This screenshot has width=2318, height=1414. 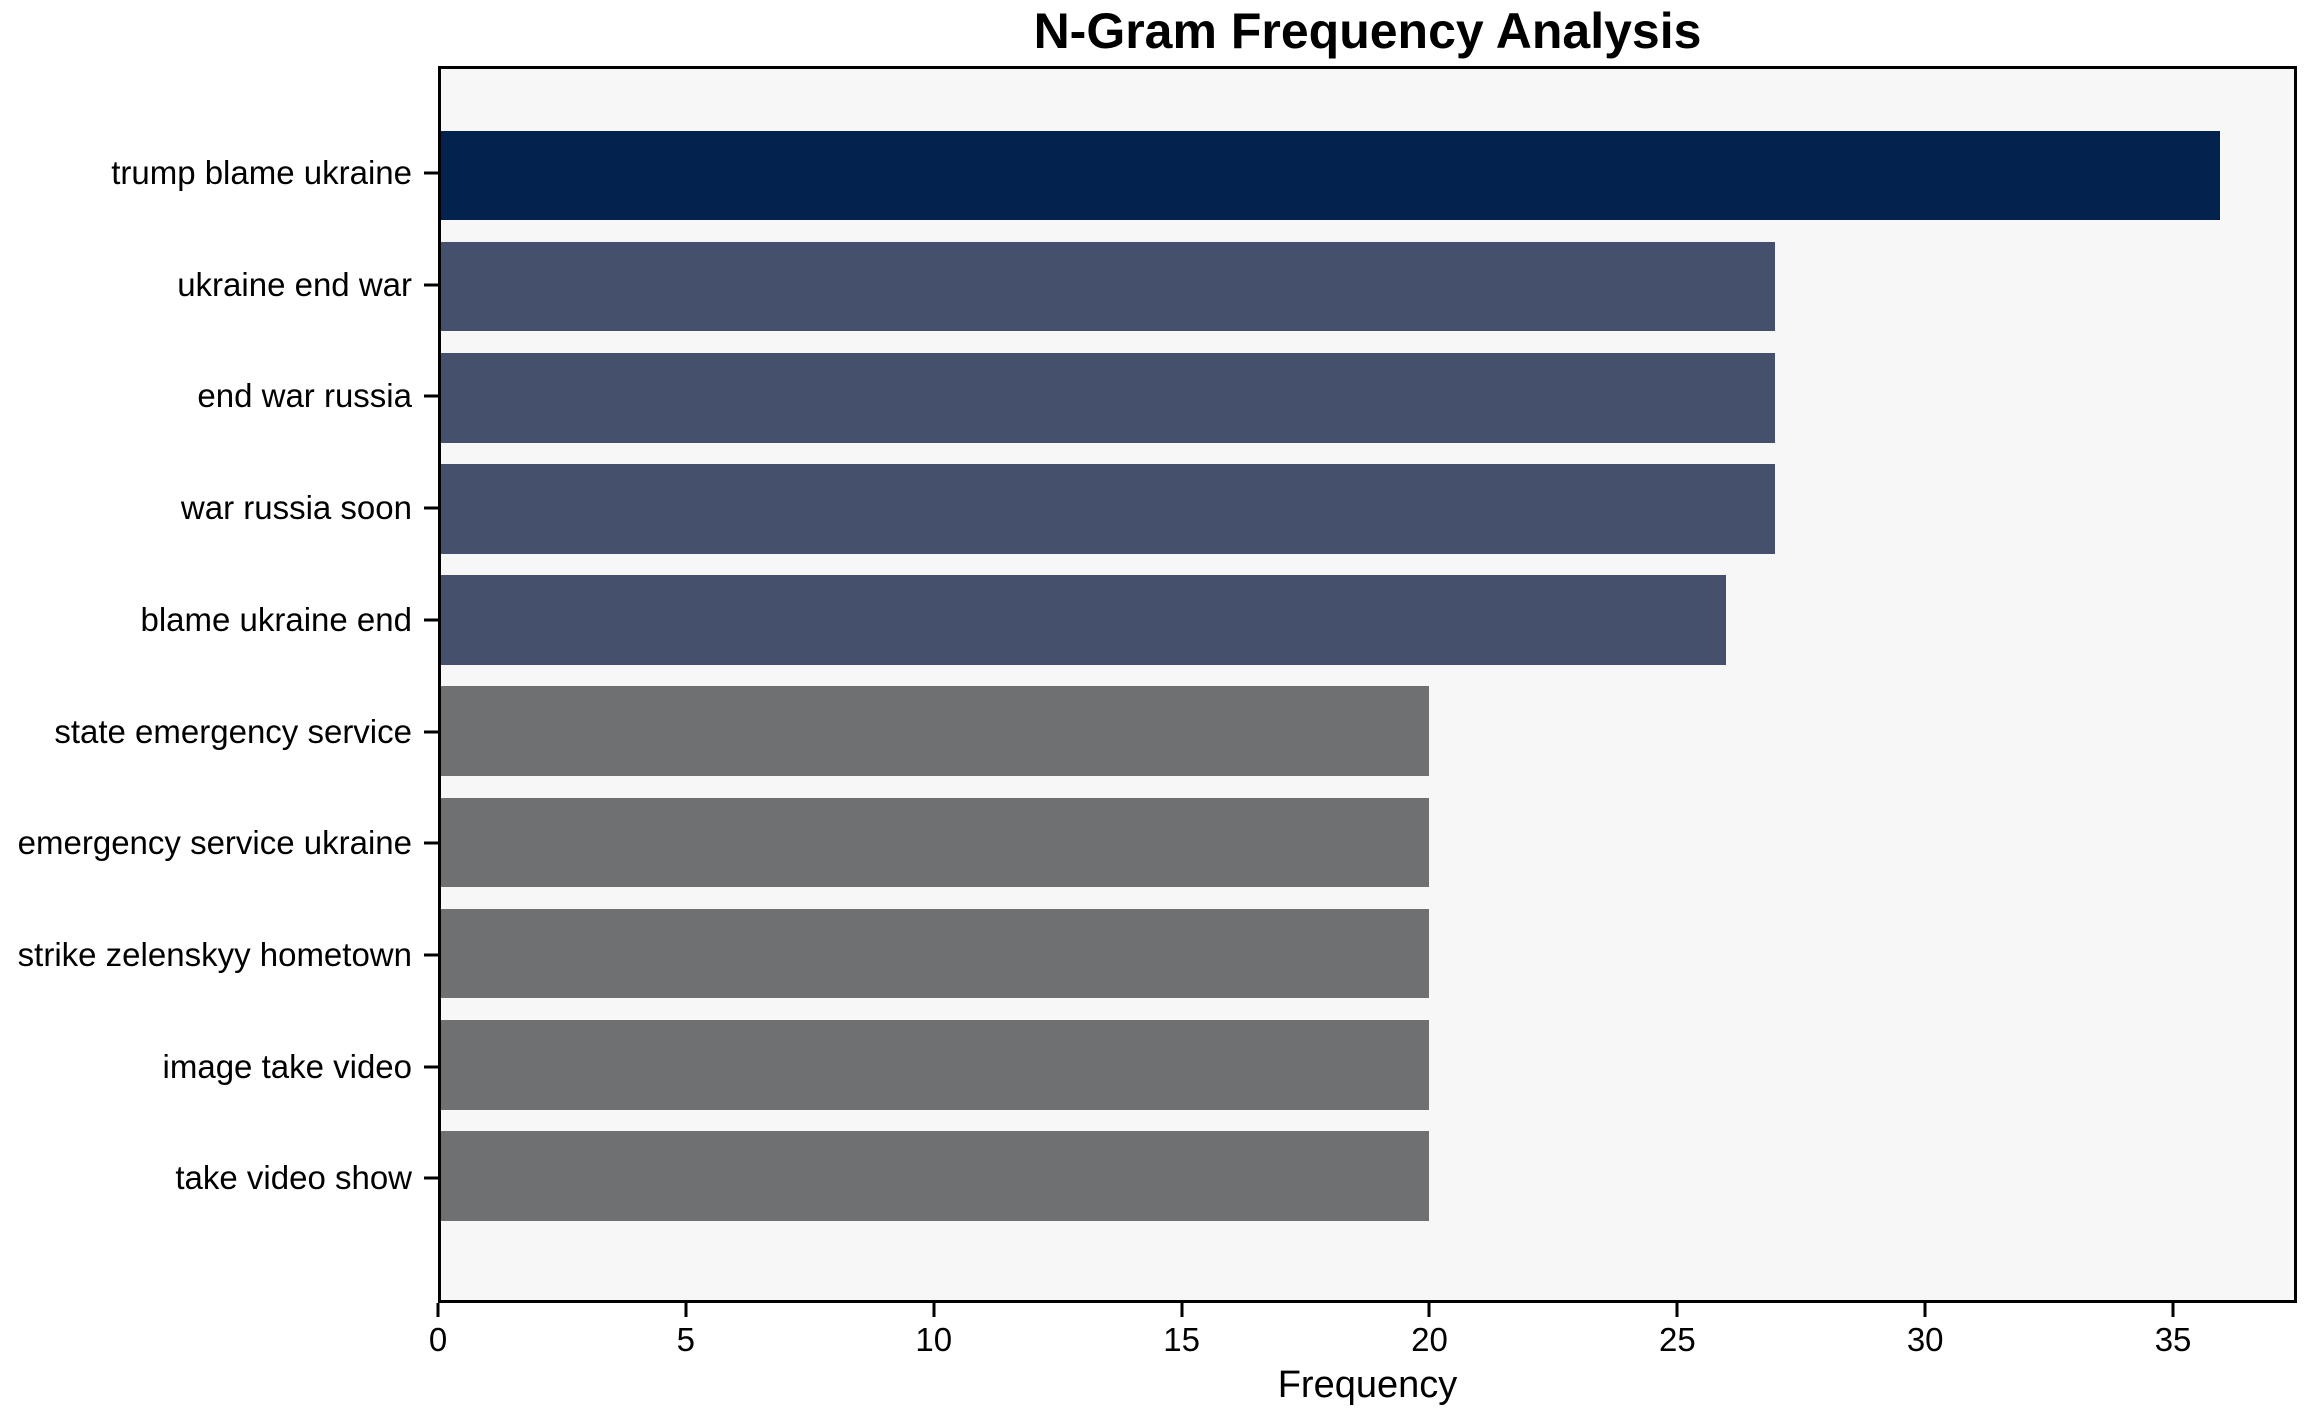 What do you see at coordinates (2173, 1339) in the screenshot?
I see `x-tick-label: 35` at bounding box center [2173, 1339].